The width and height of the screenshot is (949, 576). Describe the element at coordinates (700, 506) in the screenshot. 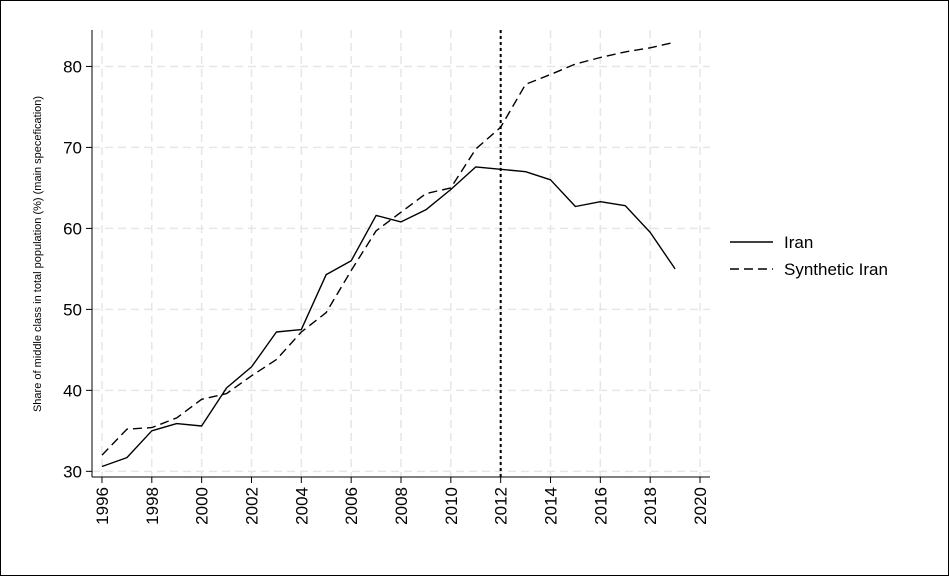

I see `x-tick-label: 2020` at that location.